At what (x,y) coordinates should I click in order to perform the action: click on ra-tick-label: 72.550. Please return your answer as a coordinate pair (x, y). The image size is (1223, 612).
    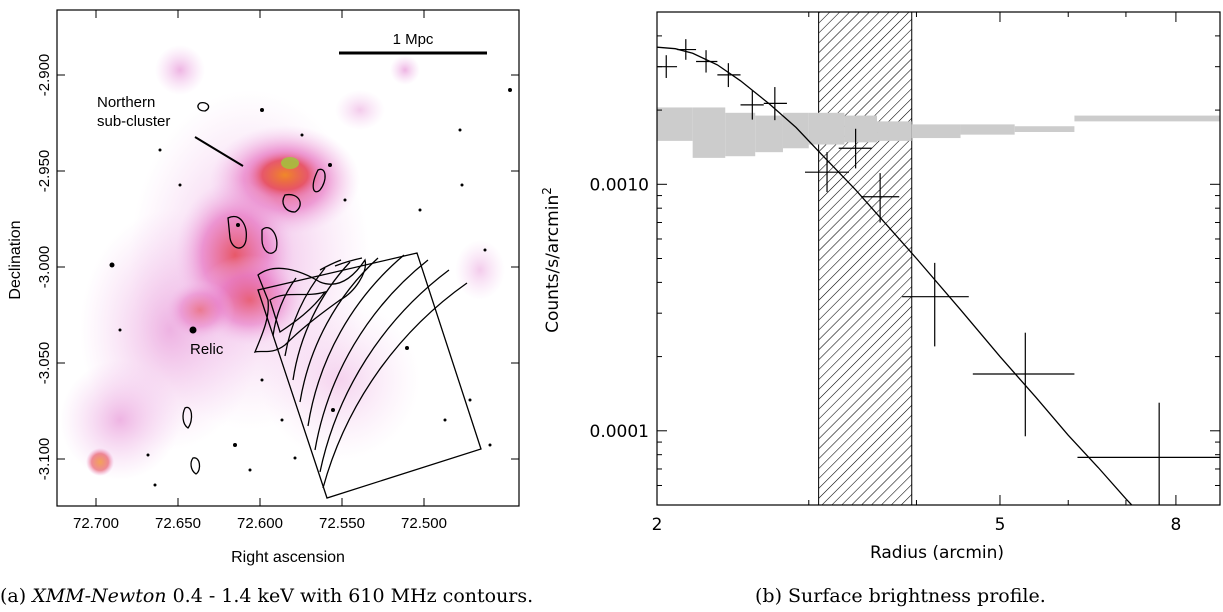
    Looking at the image, I should click on (342, 523).